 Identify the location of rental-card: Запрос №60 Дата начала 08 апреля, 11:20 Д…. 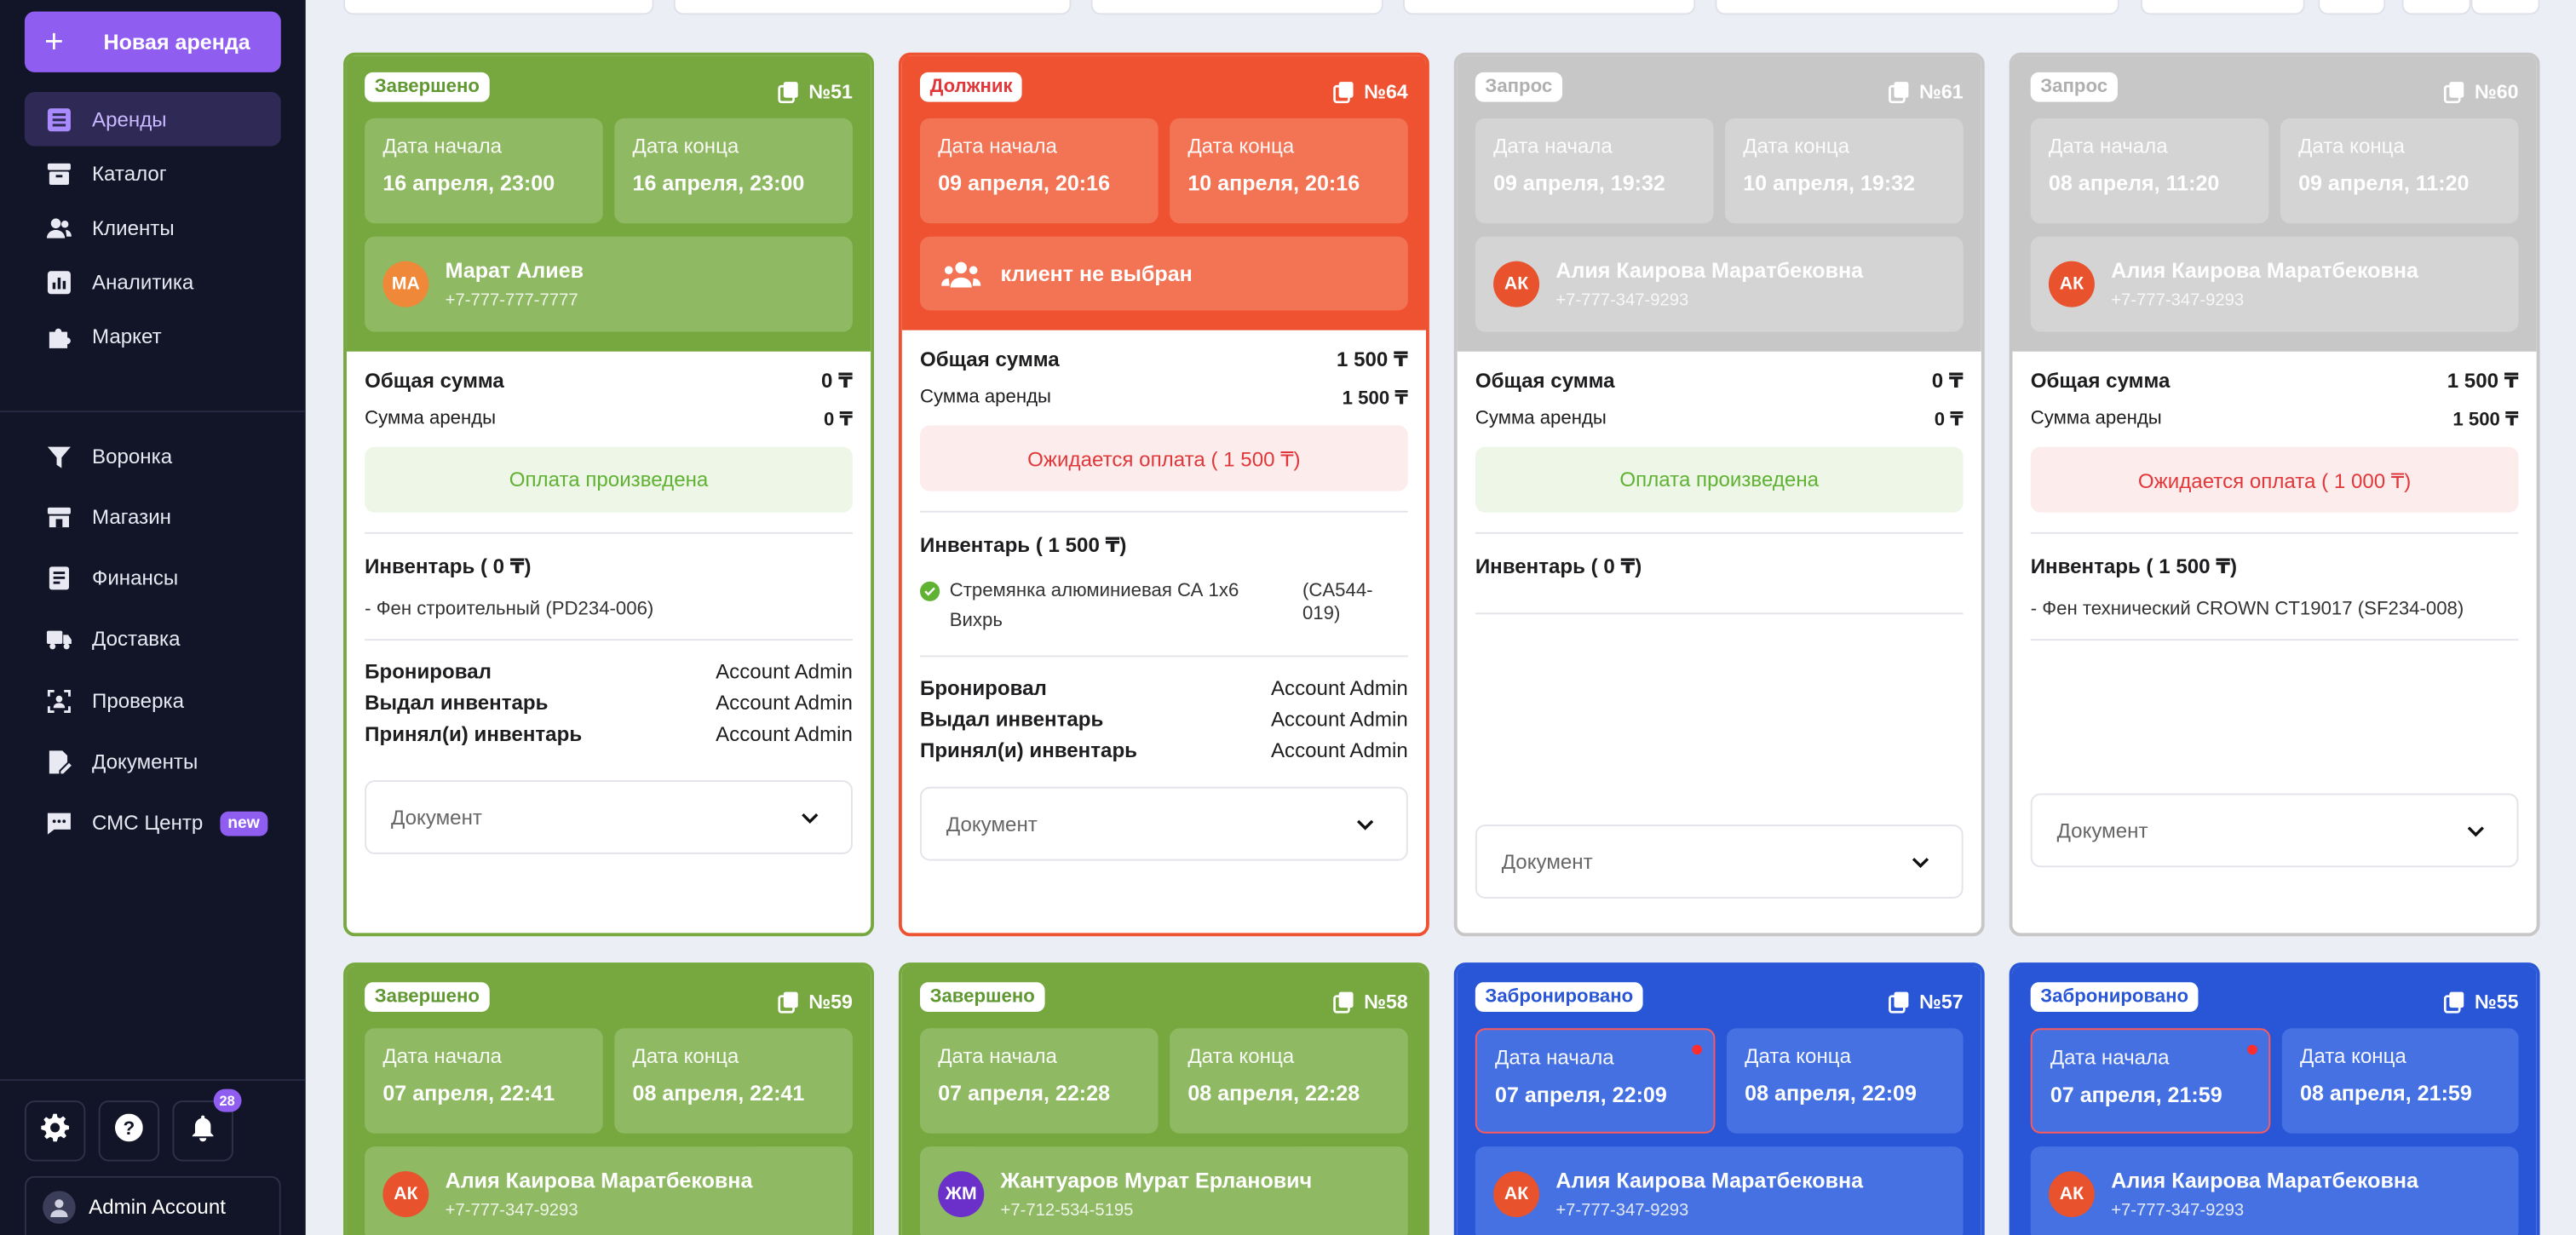
(2274, 494).